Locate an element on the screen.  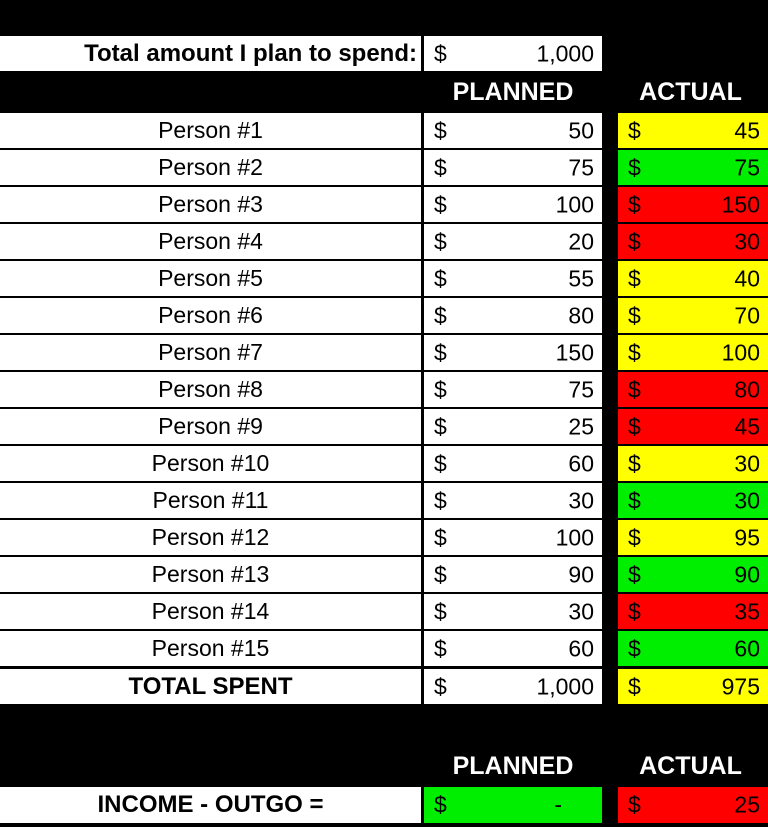
budget-label-text: Total amount I plan to spend: is located at coordinates (250, 53).